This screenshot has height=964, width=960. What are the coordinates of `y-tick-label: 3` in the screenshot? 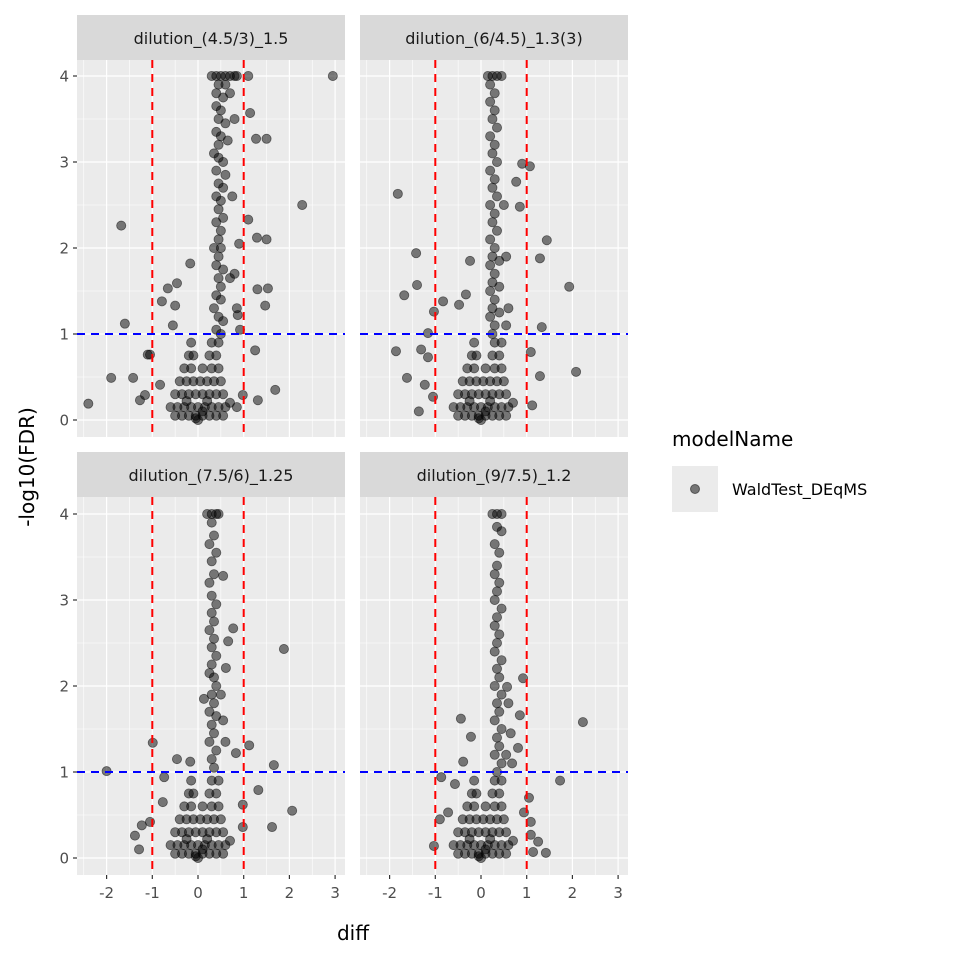 It's located at (64, 601).